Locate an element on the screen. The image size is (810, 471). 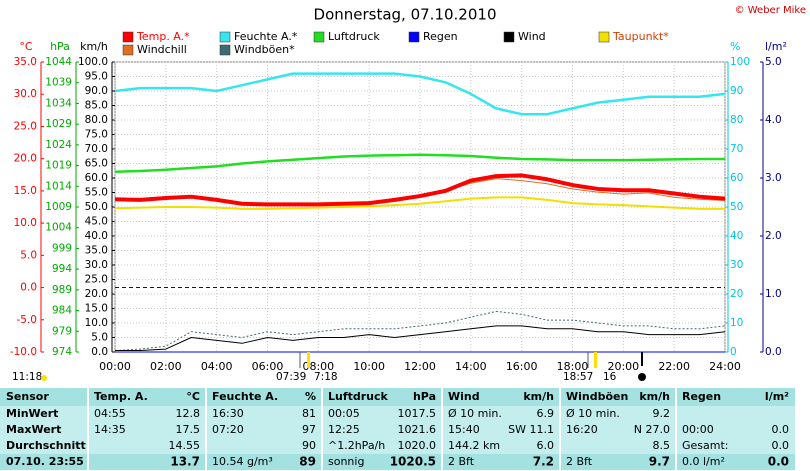
y-tick-label: 20.0 is located at coordinates (25, 159).